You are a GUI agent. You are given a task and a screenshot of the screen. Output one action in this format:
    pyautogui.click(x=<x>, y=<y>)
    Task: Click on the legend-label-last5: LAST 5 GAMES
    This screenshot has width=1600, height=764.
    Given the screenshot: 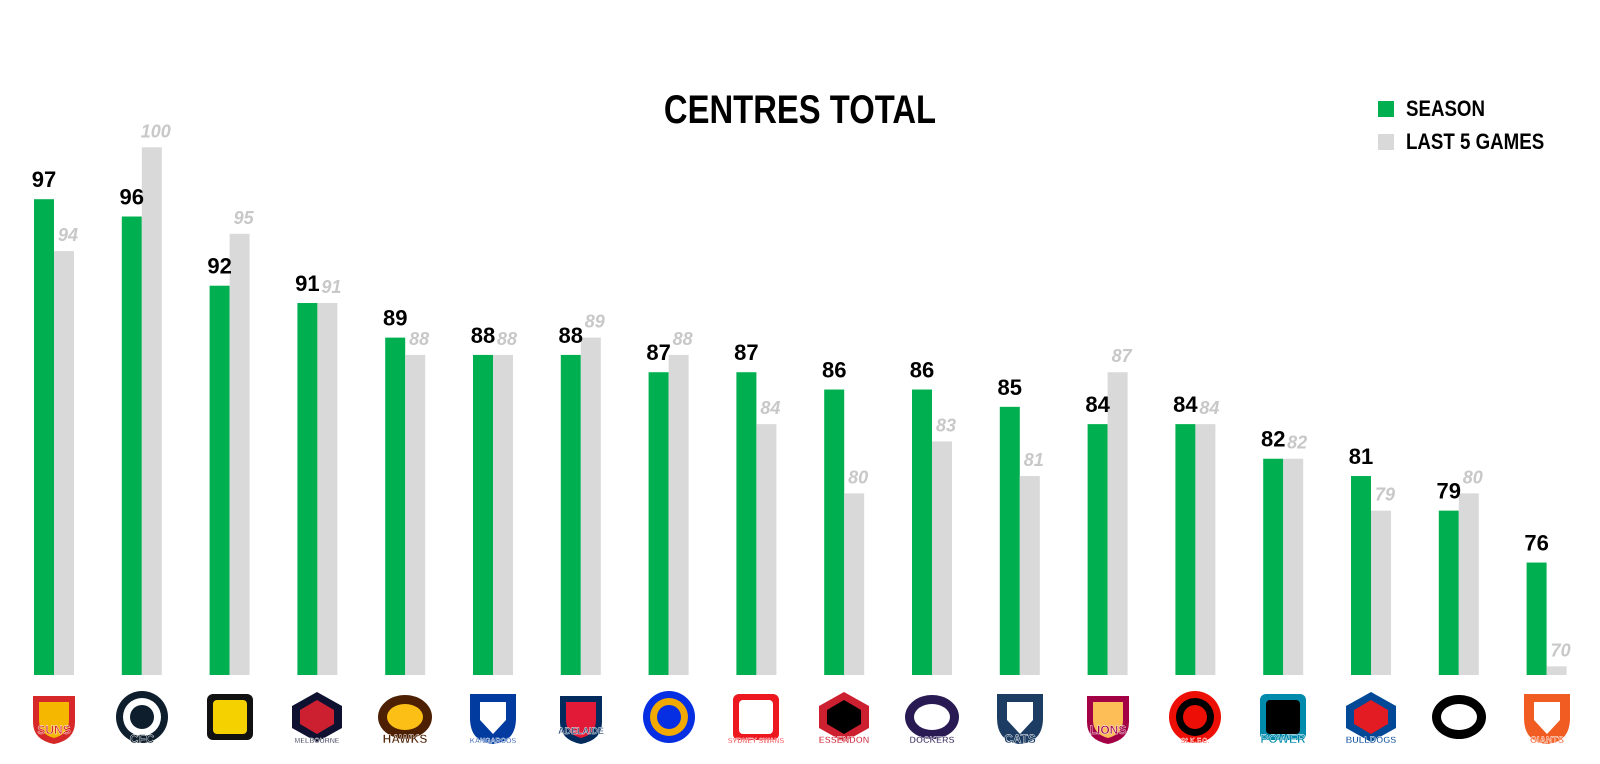 What is the action you would take?
    pyautogui.click(x=1475, y=141)
    